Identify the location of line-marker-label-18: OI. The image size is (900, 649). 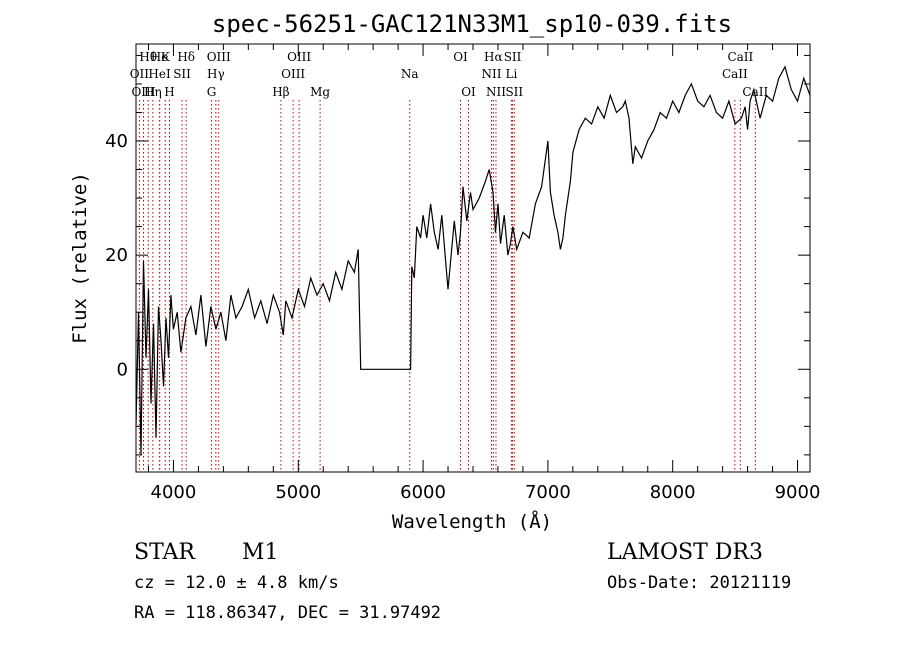
(460, 57).